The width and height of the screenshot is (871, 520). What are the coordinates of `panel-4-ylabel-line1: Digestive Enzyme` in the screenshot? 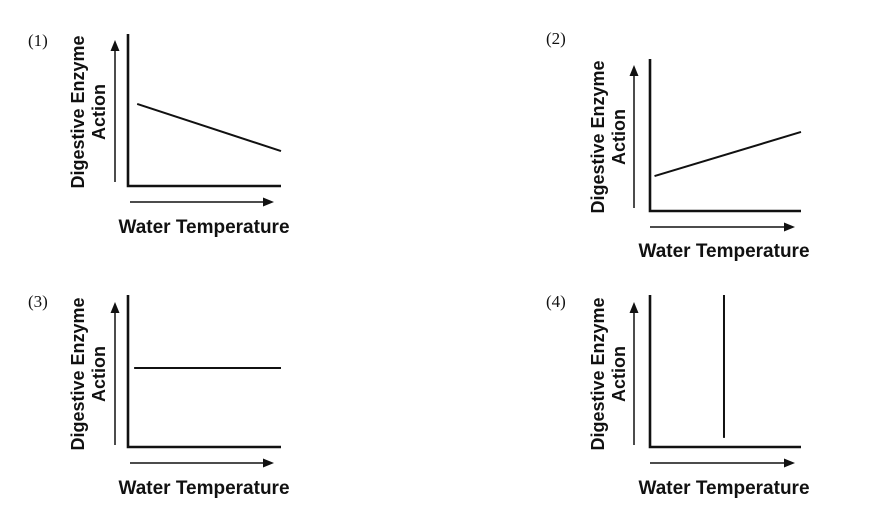 It's located at (598, 373).